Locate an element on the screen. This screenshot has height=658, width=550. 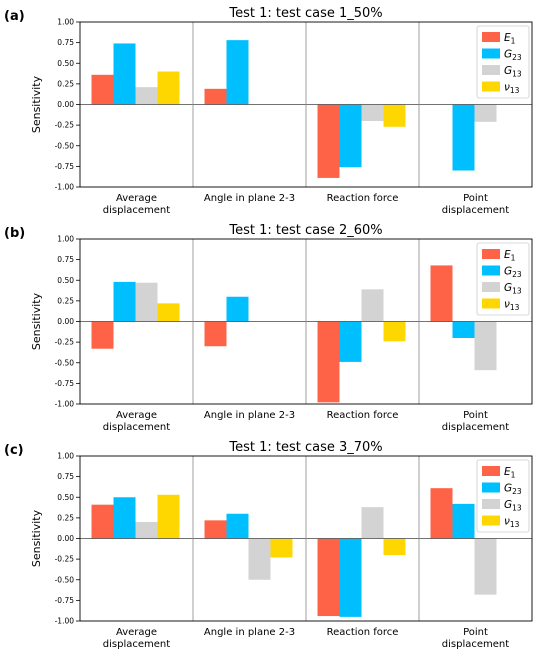
chart-title: Test 1: test case 2_60% is located at coordinates (305, 230).